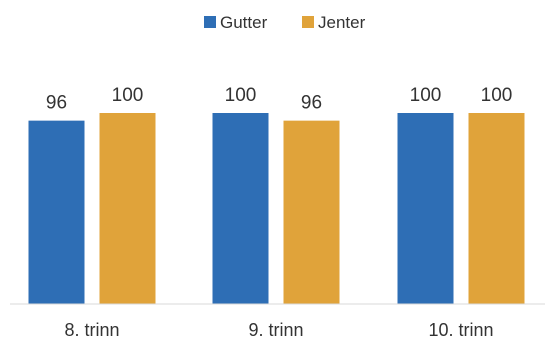  What do you see at coordinates (91, 330) in the screenshot?
I see `x-tick-label: 8. trinn` at bounding box center [91, 330].